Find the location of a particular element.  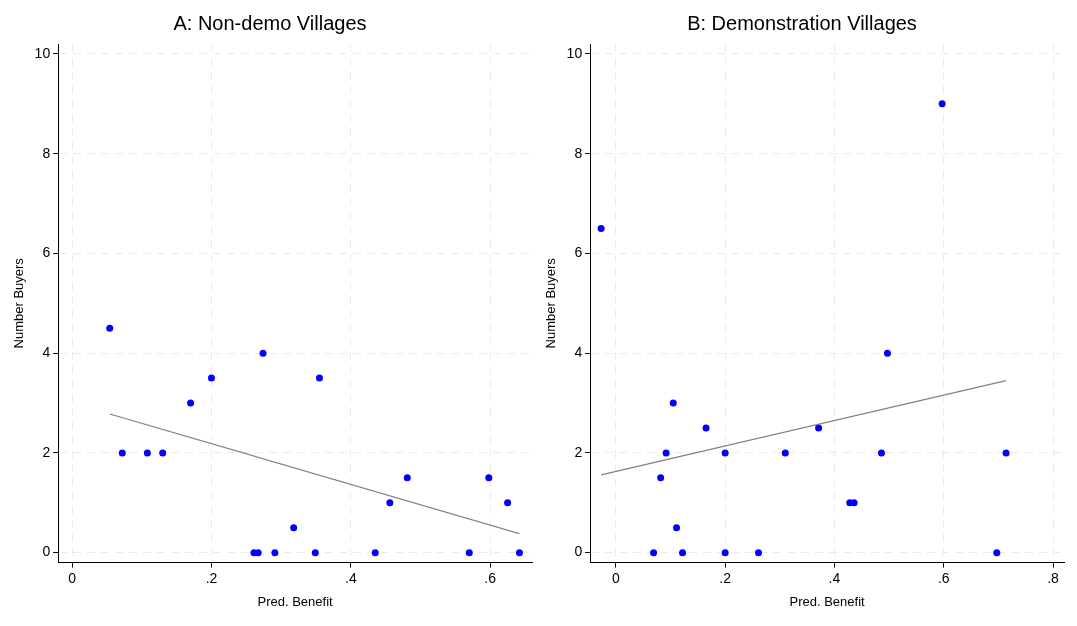

chart-title: A: Non-demo Villages is located at coordinates (270, 22).